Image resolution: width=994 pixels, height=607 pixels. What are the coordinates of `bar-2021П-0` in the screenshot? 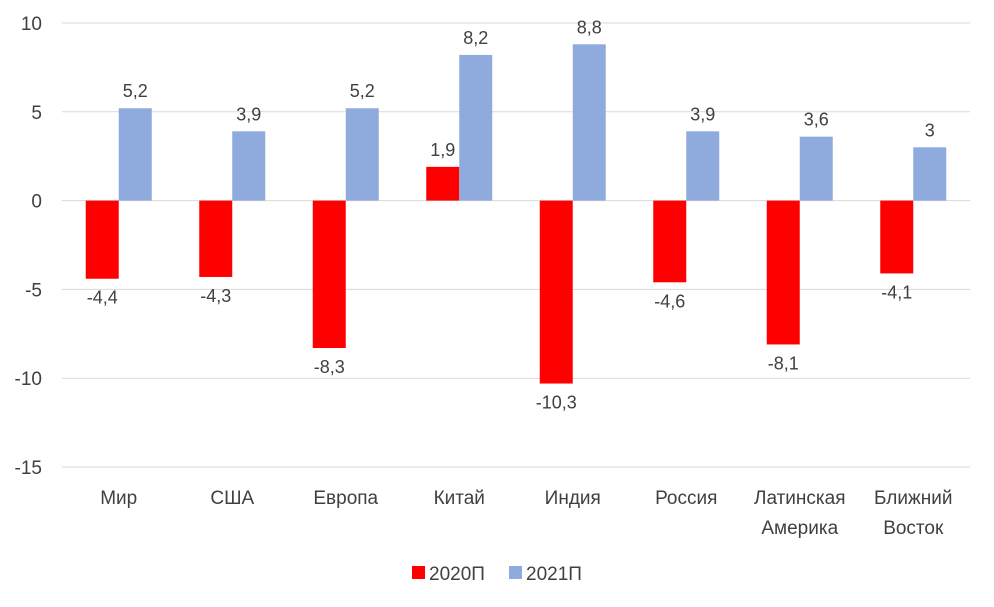 It's located at (135, 154).